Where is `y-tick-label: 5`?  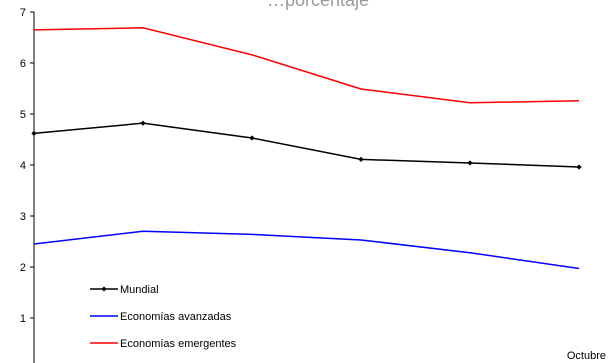 y-tick-label: 5 is located at coordinates (23, 115).